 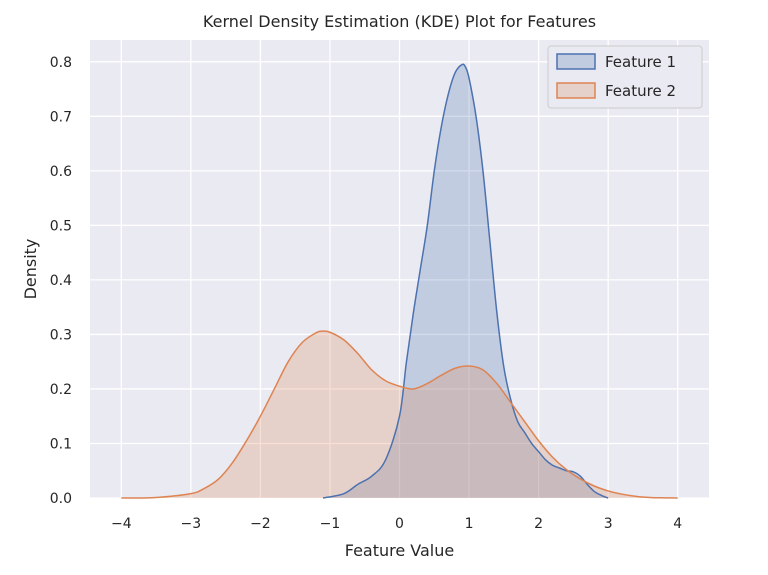 What do you see at coordinates (399, 550) in the screenshot?
I see `x-axis-title: Feature Value` at bounding box center [399, 550].